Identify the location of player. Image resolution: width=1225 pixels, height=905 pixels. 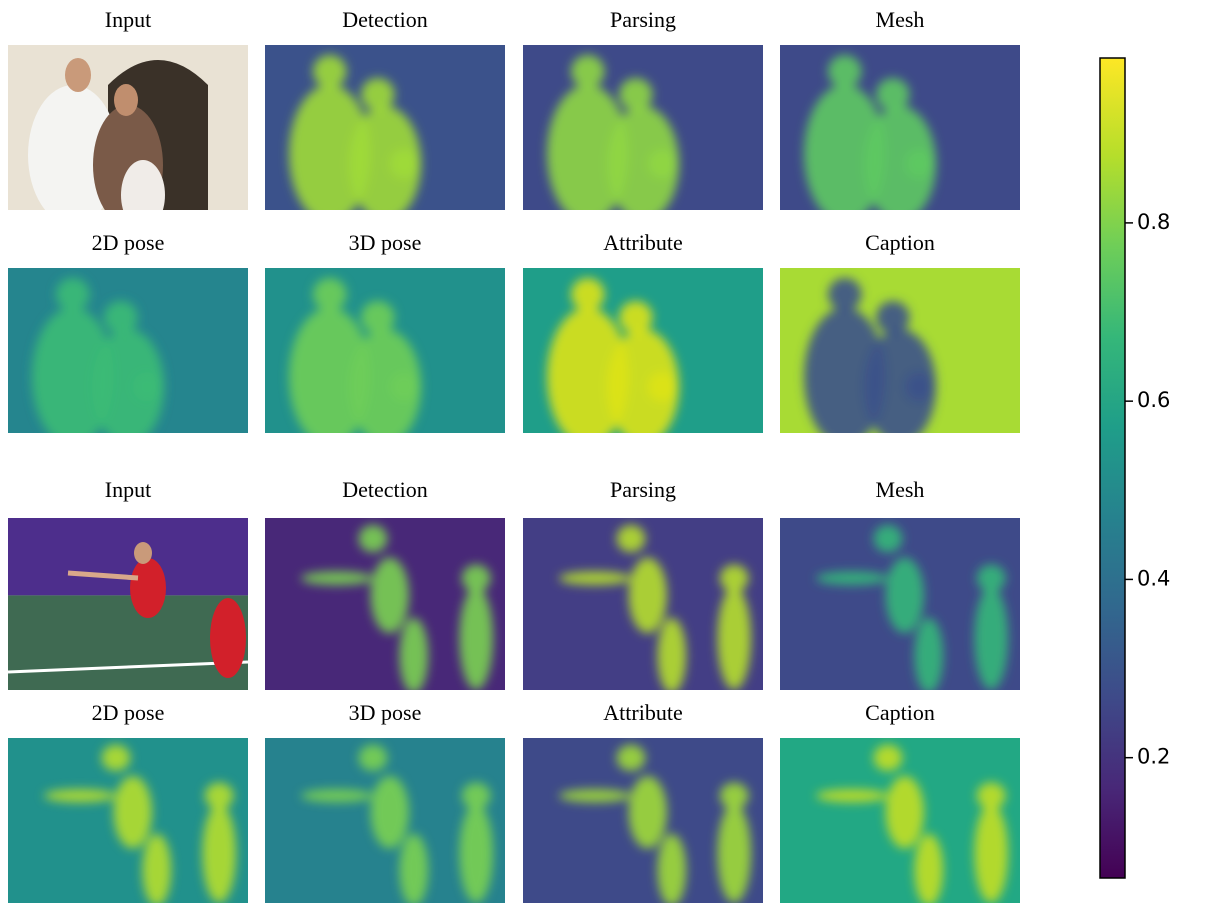
(228, 638).